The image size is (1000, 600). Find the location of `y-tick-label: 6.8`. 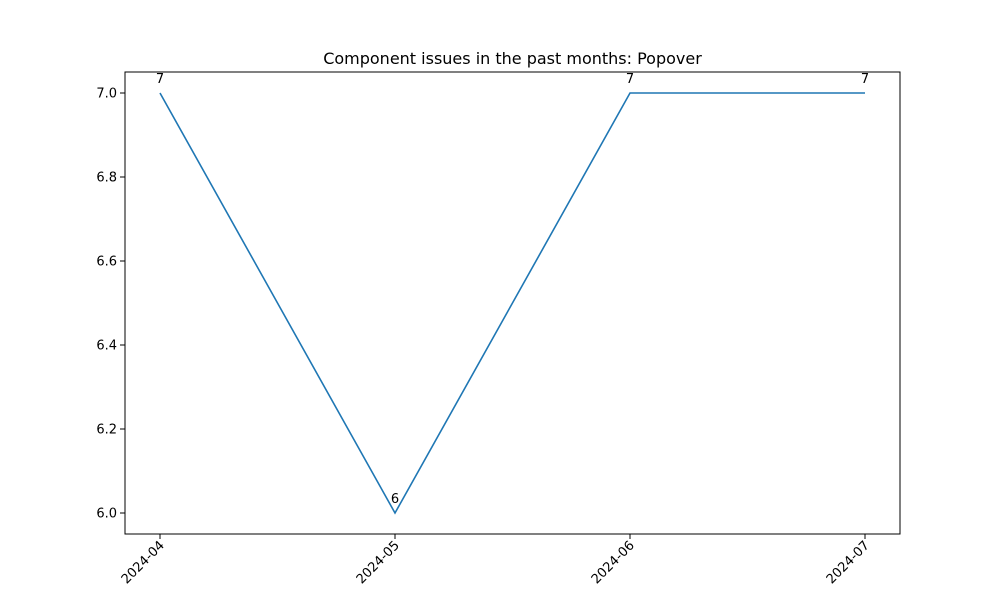

y-tick-label: 6.8 is located at coordinates (106, 178).